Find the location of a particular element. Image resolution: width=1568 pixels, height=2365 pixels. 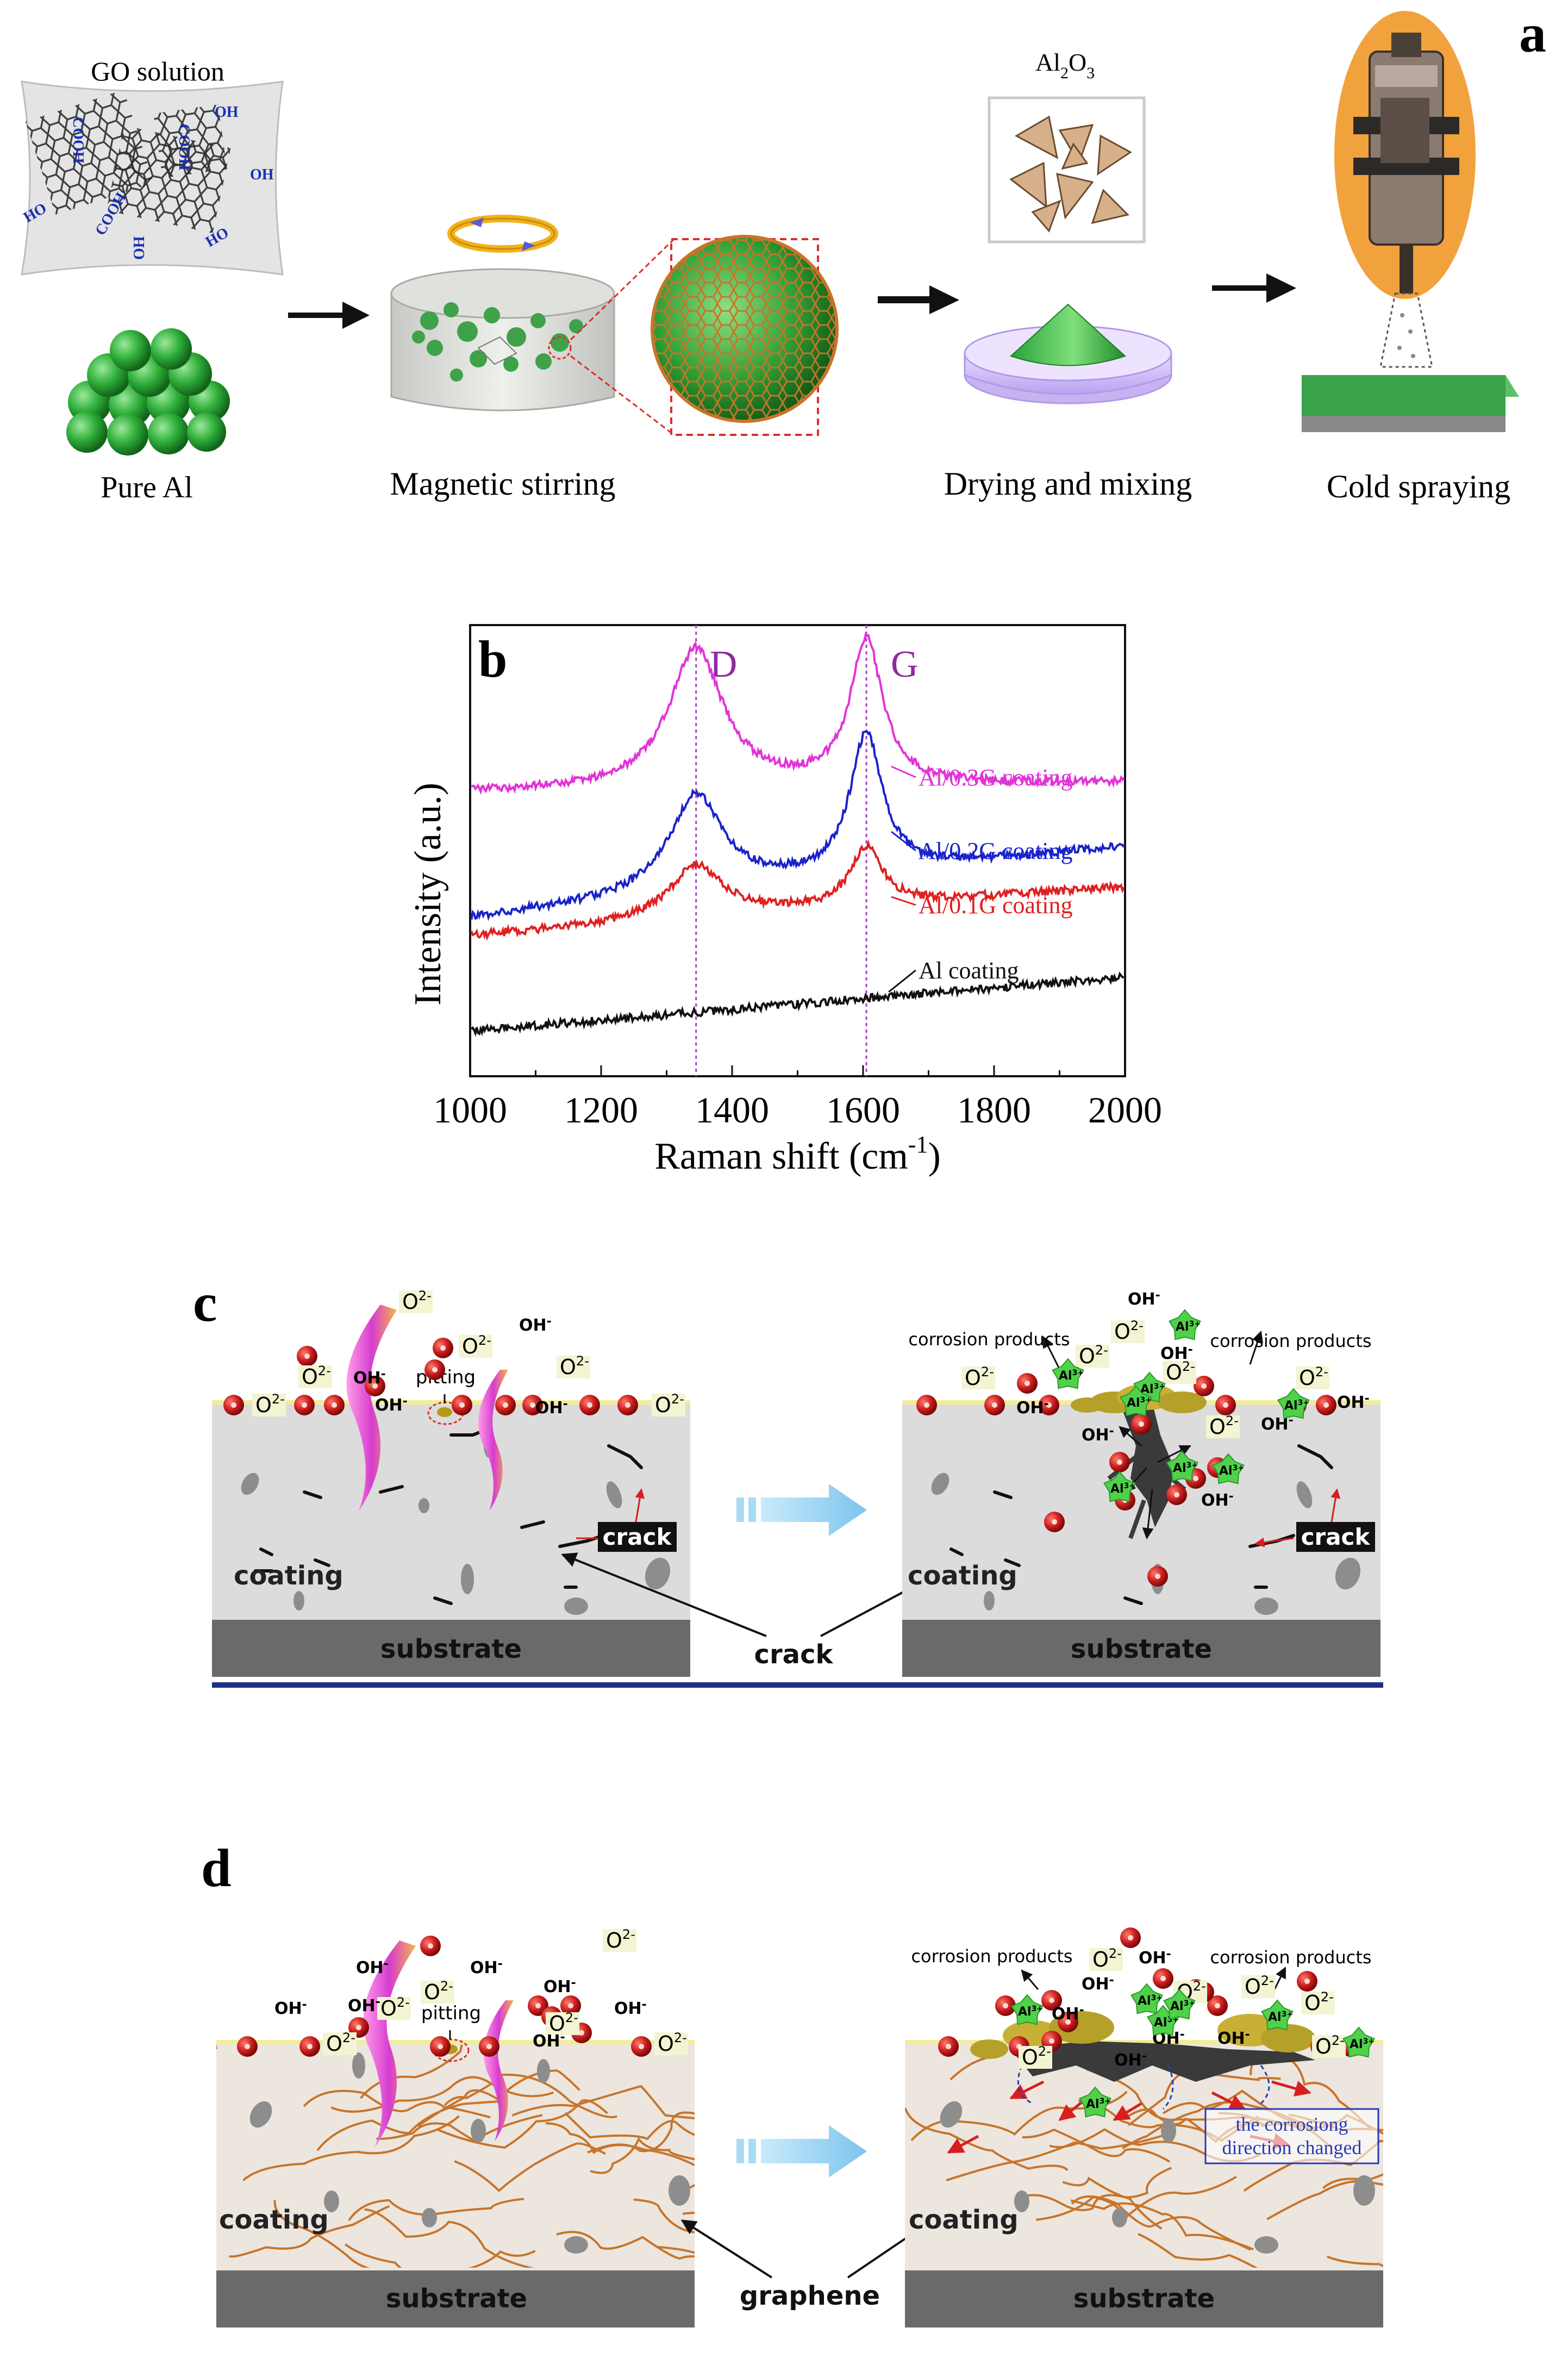

substrate-layer-right is located at coordinates (1141, 1648).